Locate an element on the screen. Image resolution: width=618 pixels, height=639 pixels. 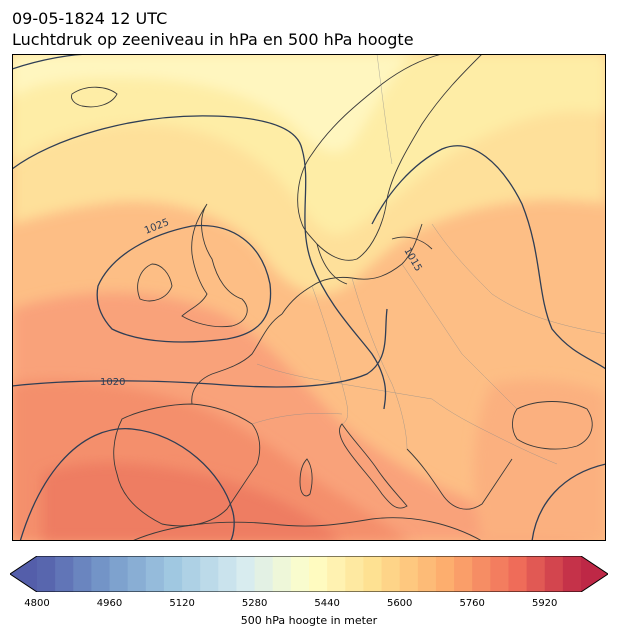
colorbar-tick-label: 5440 is located at coordinates (327, 603).